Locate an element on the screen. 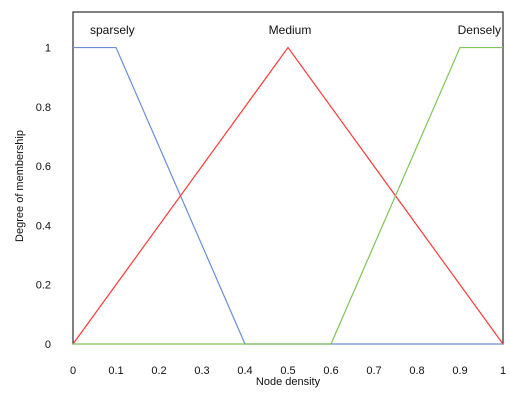 The width and height of the screenshot is (510, 414). x-tick-label: 0.5 is located at coordinates (287, 371).